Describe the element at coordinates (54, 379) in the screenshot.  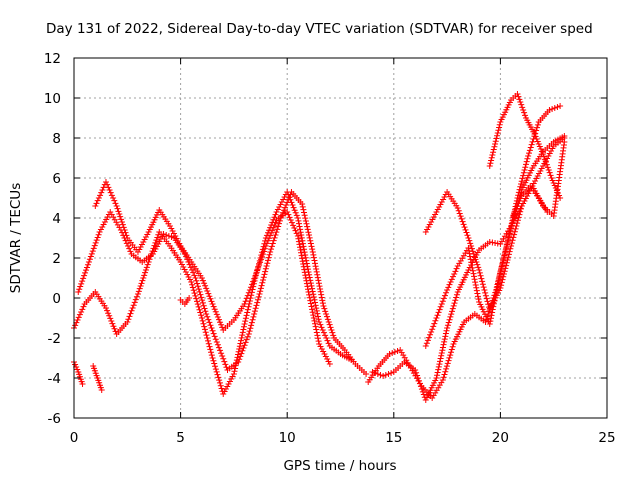
I see `y-tick-label: -4` at that location.